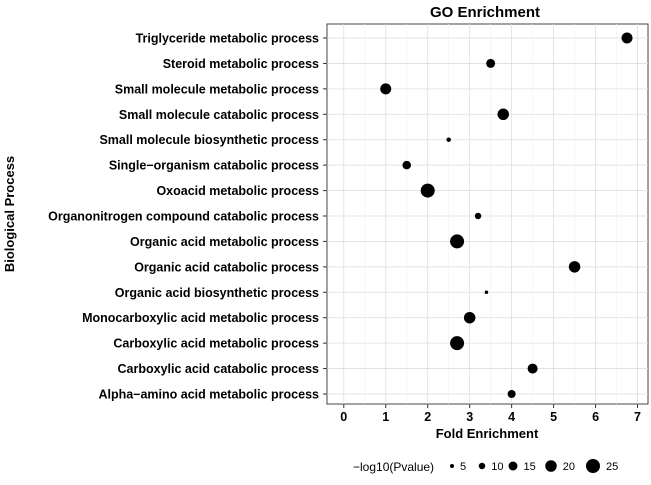  What do you see at coordinates (487, 433) in the screenshot?
I see `x-axis-label: Fold Enrichment` at bounding box center [487, 433].